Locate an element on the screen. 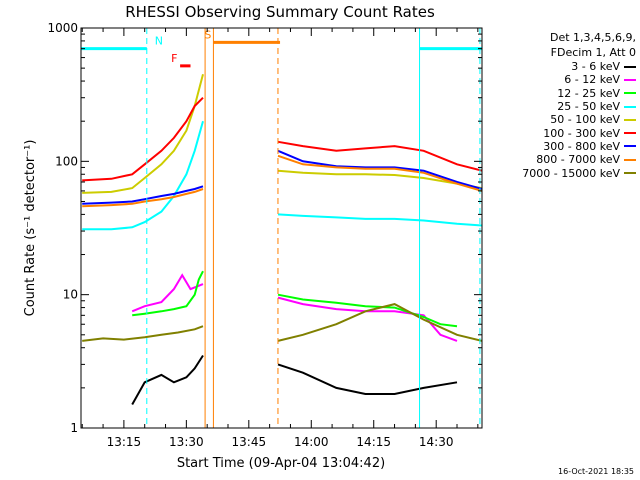 Image resolution: width=640 pixels, height=480 pixels. legend-item: 3 - 6 keV is located at coordinates (562, 66).